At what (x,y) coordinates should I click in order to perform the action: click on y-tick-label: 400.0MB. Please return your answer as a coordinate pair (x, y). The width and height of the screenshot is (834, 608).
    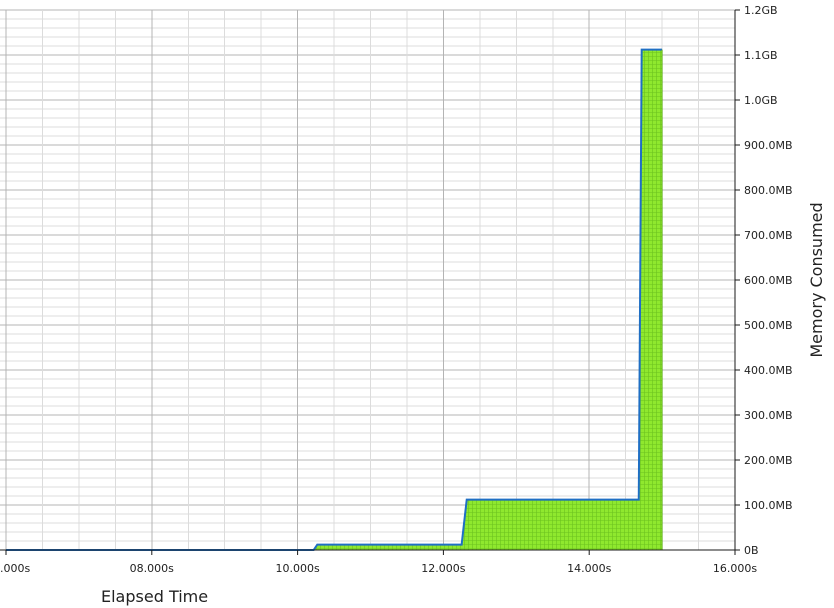
    Looking at the image, I should click on (768, 370).